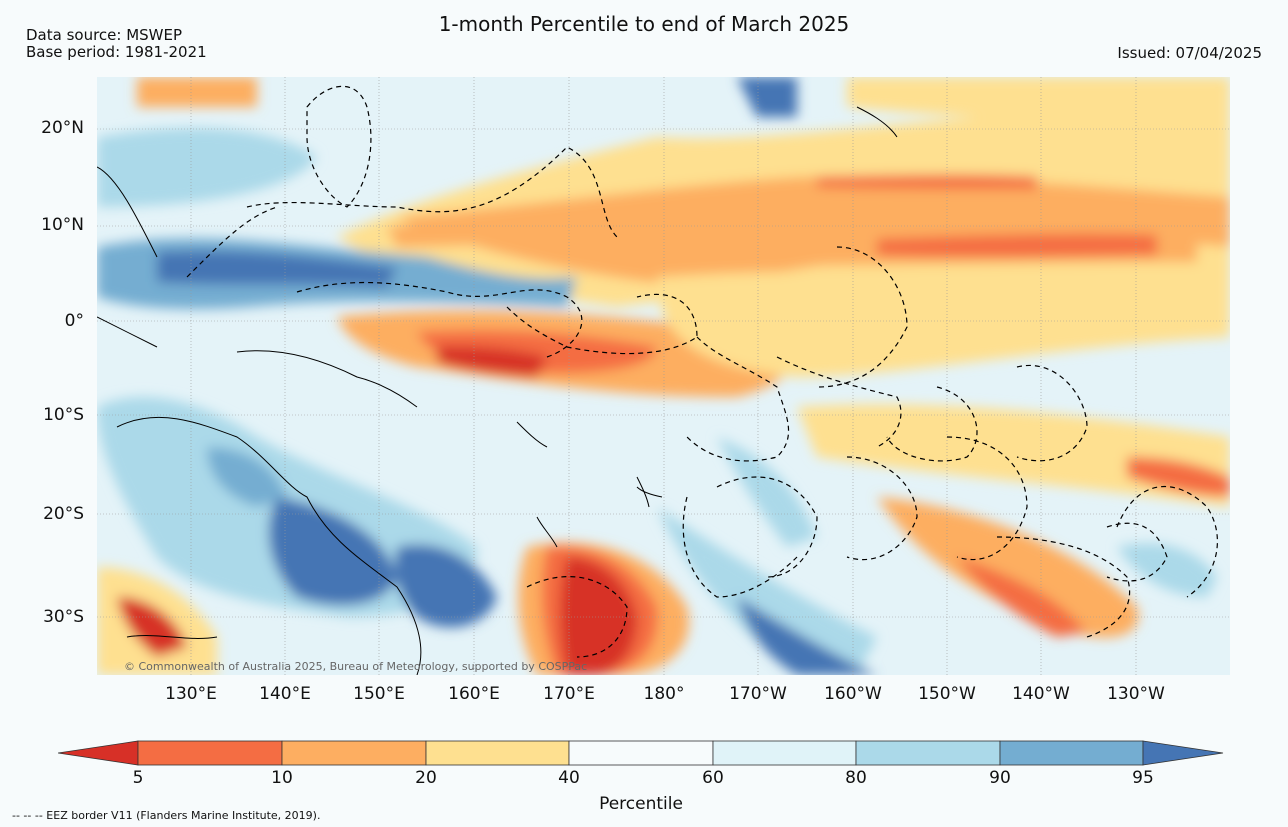 Image resolution: width=1288 pixels, height=827 pixels. I want to click on issued-date: Issued: 07/04/2025, so click(1189, 53).